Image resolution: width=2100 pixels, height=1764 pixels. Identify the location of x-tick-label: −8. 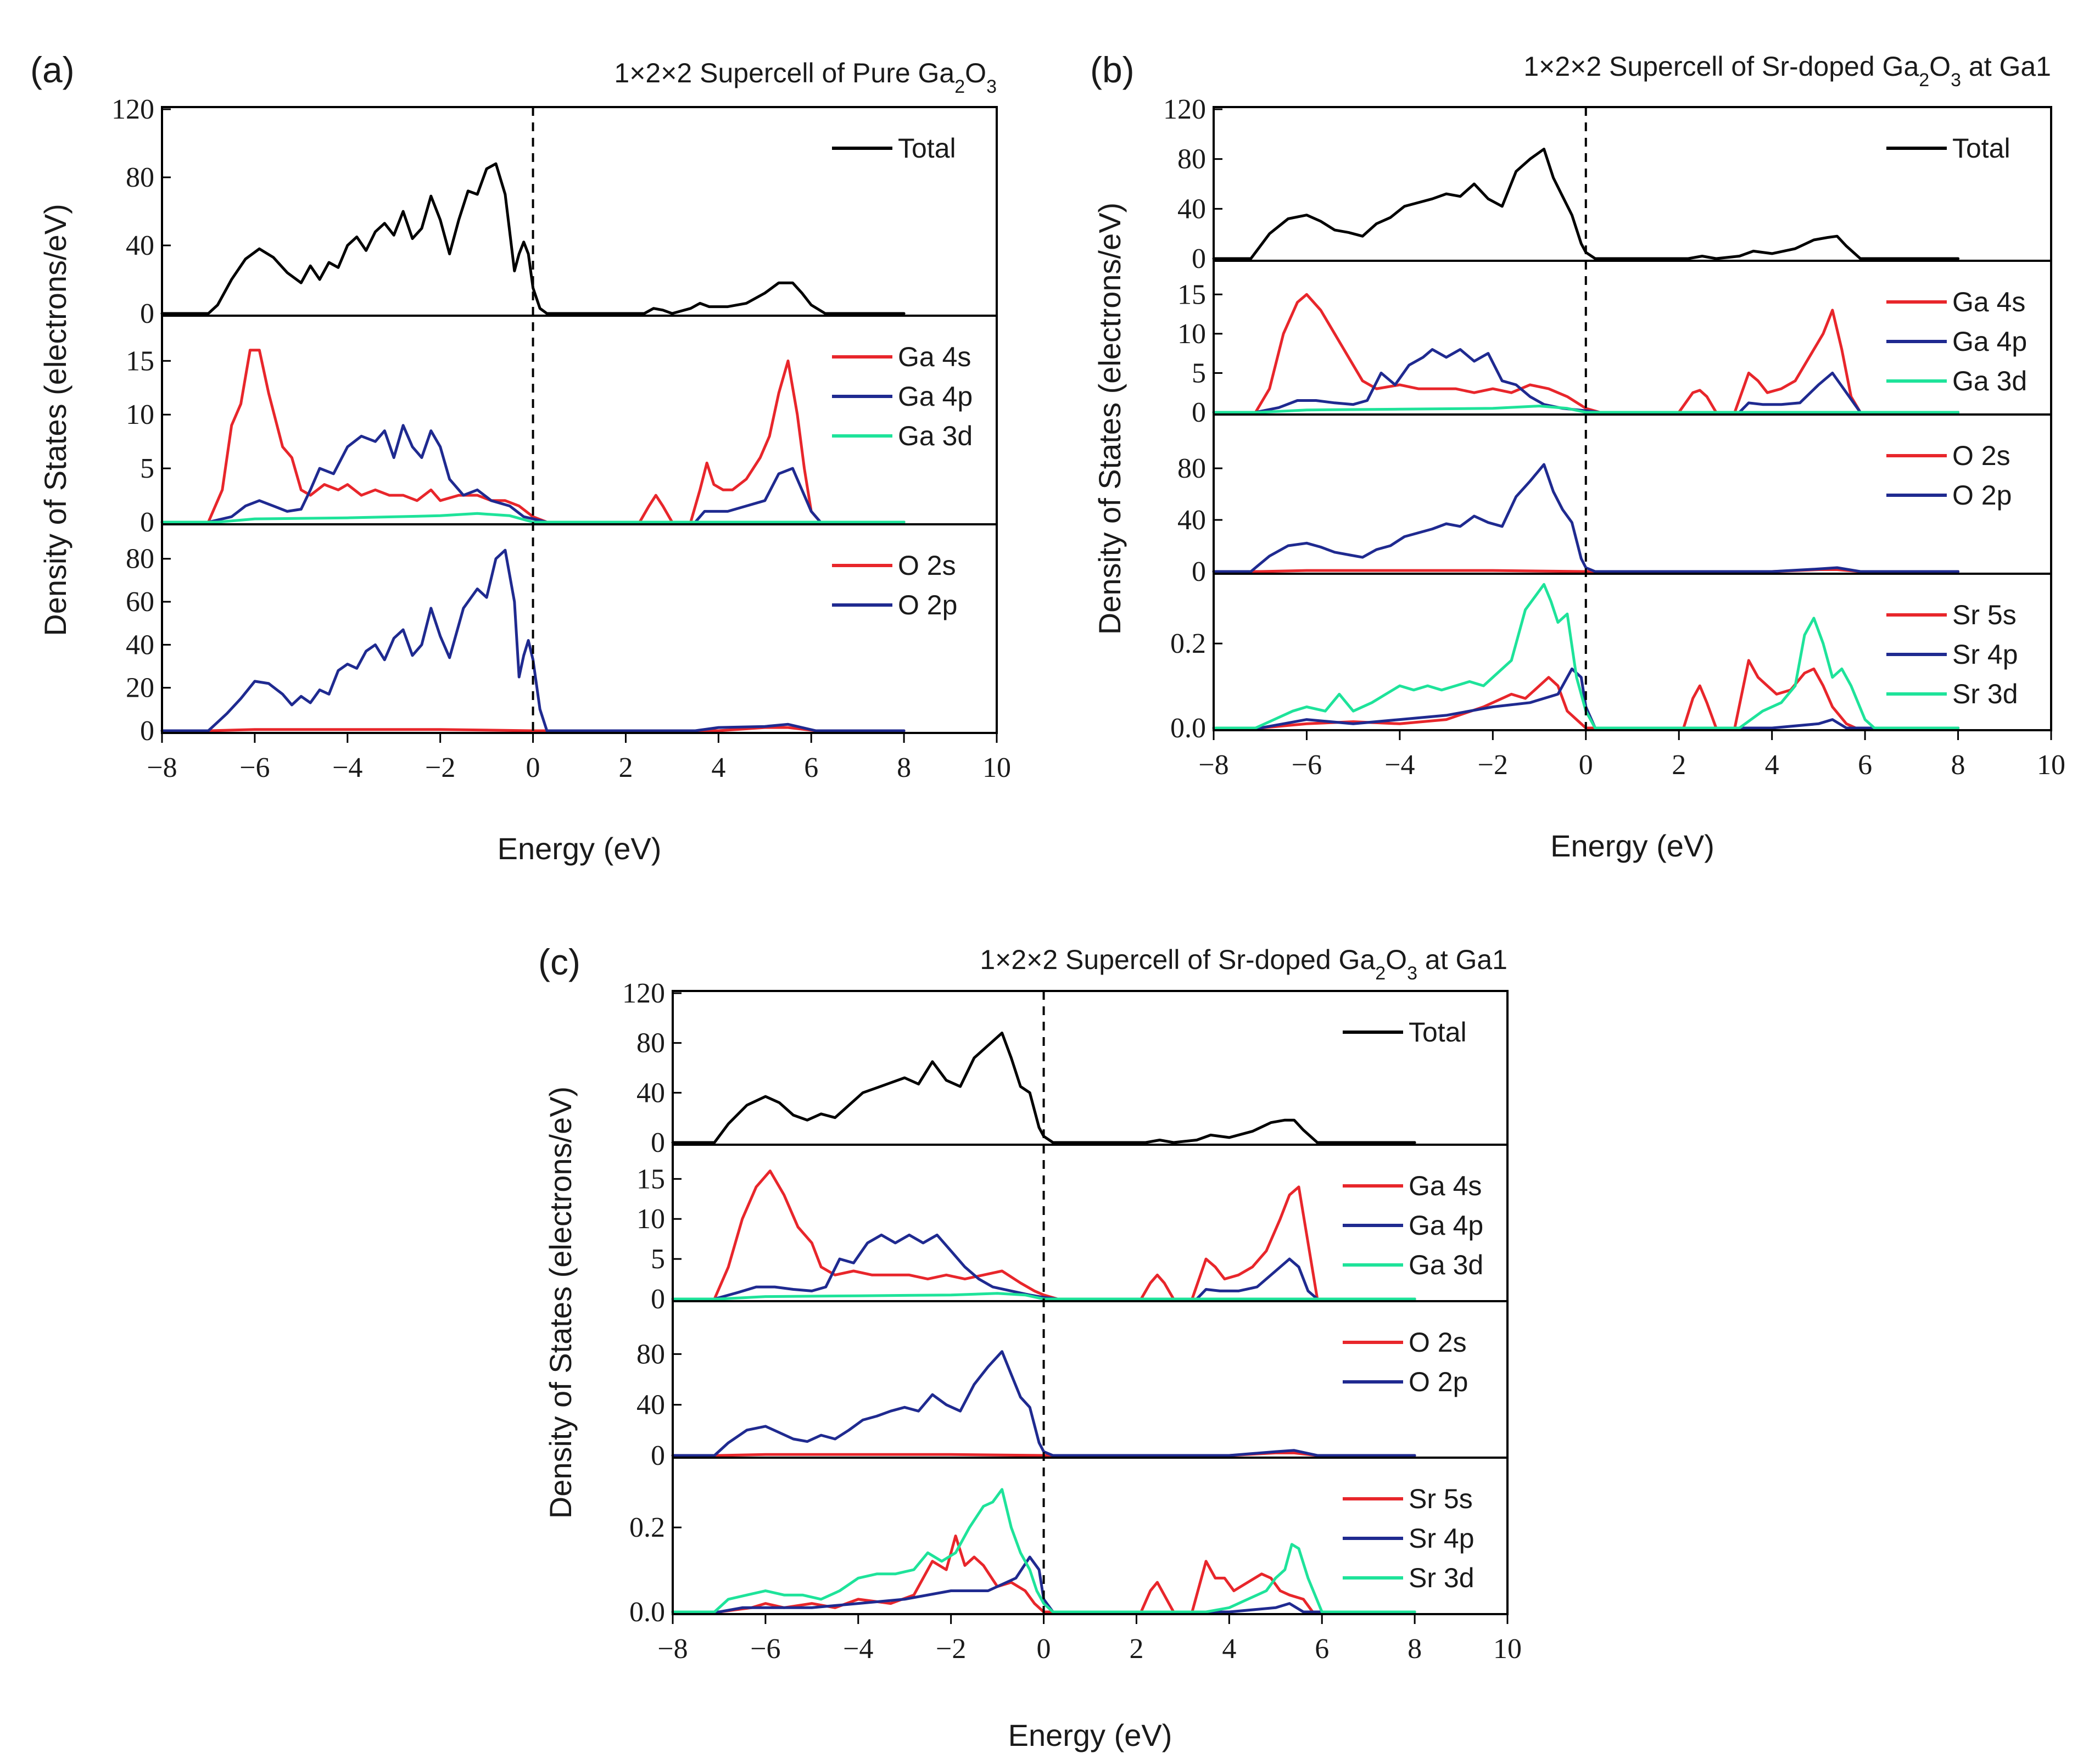
(673, 1649).